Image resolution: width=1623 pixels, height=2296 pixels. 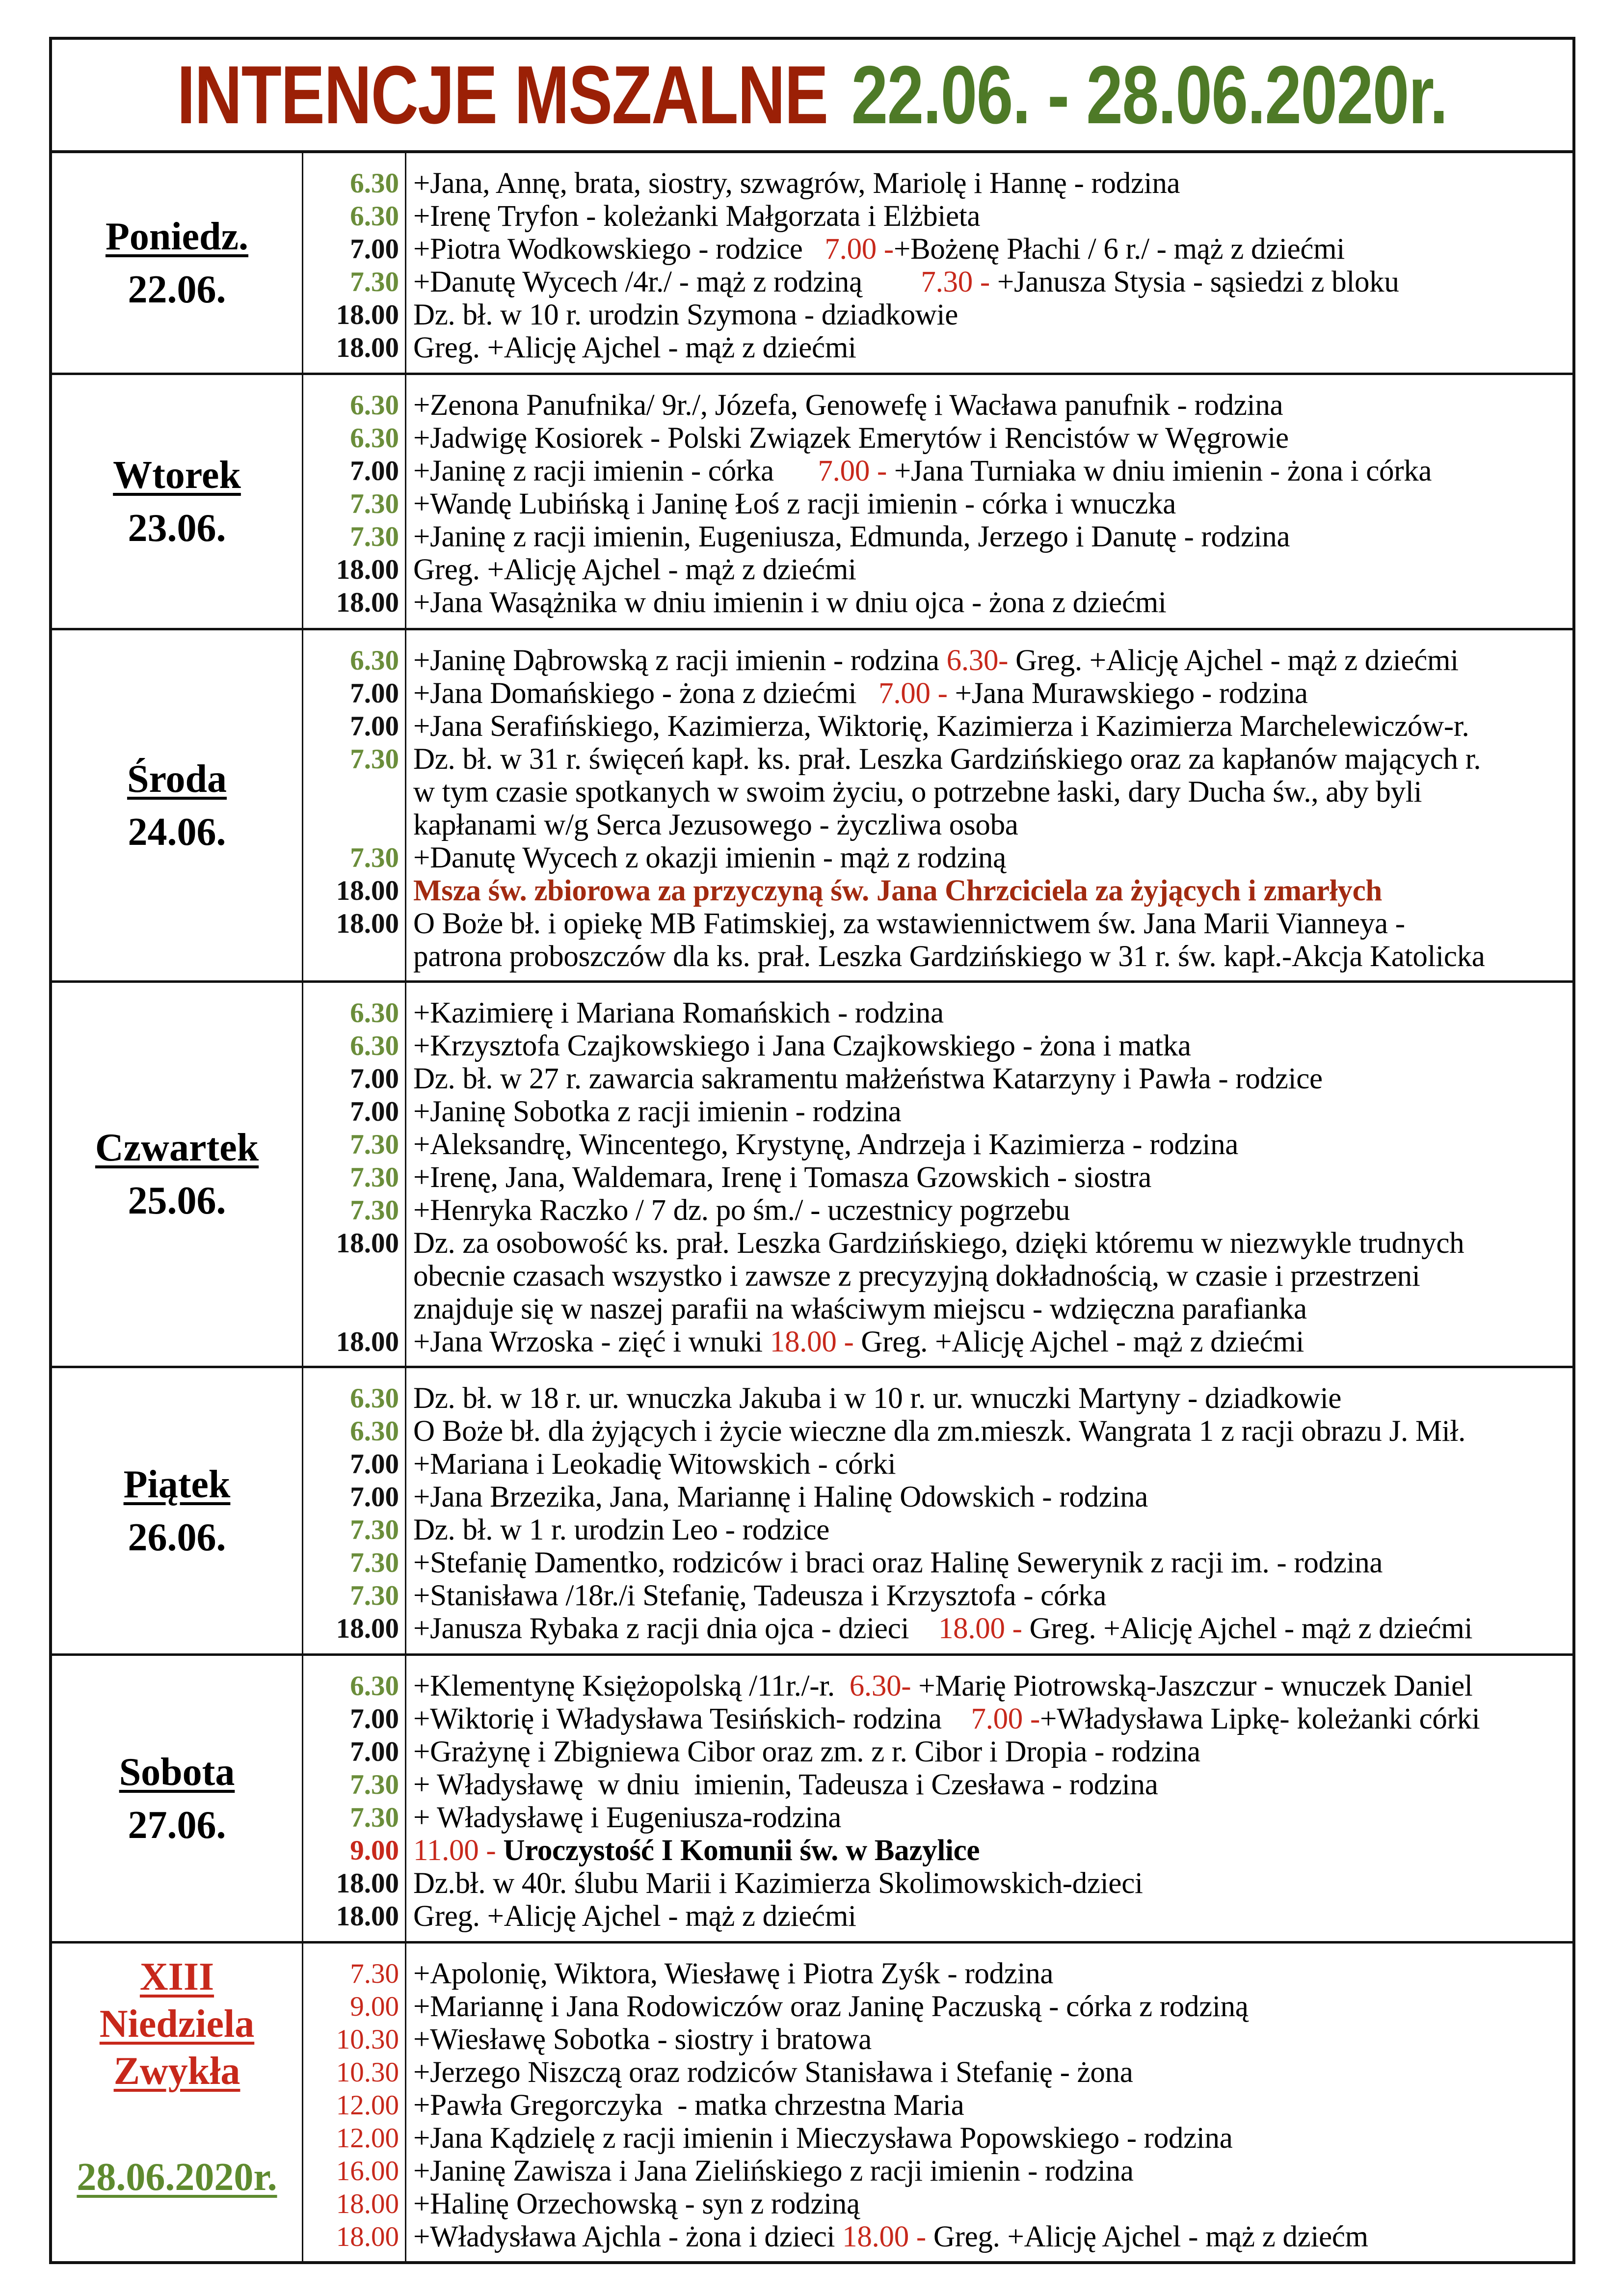 What do you see at coordinates (177, 236) in the screenshot?
I see `day-name: Poniedz.` at bounding box center [177, 236].